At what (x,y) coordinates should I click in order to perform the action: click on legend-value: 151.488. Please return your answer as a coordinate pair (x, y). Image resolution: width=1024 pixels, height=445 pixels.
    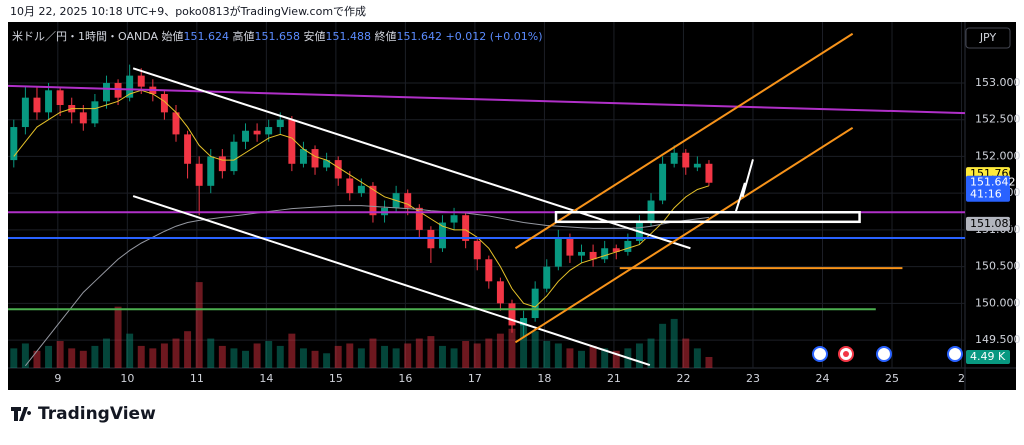
    Looking at the image, I should click on (349, 36).